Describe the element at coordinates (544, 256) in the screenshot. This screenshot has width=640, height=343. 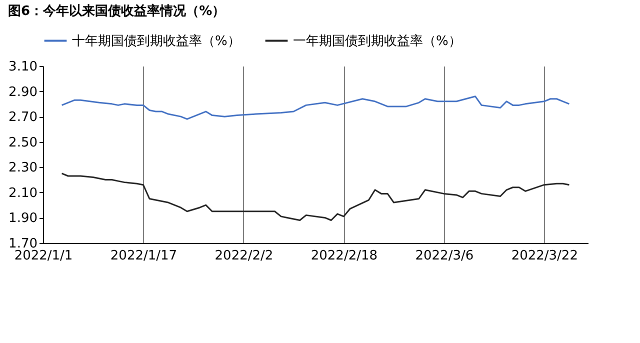
I see `x-tick-label: 2022/3/22` at that location.